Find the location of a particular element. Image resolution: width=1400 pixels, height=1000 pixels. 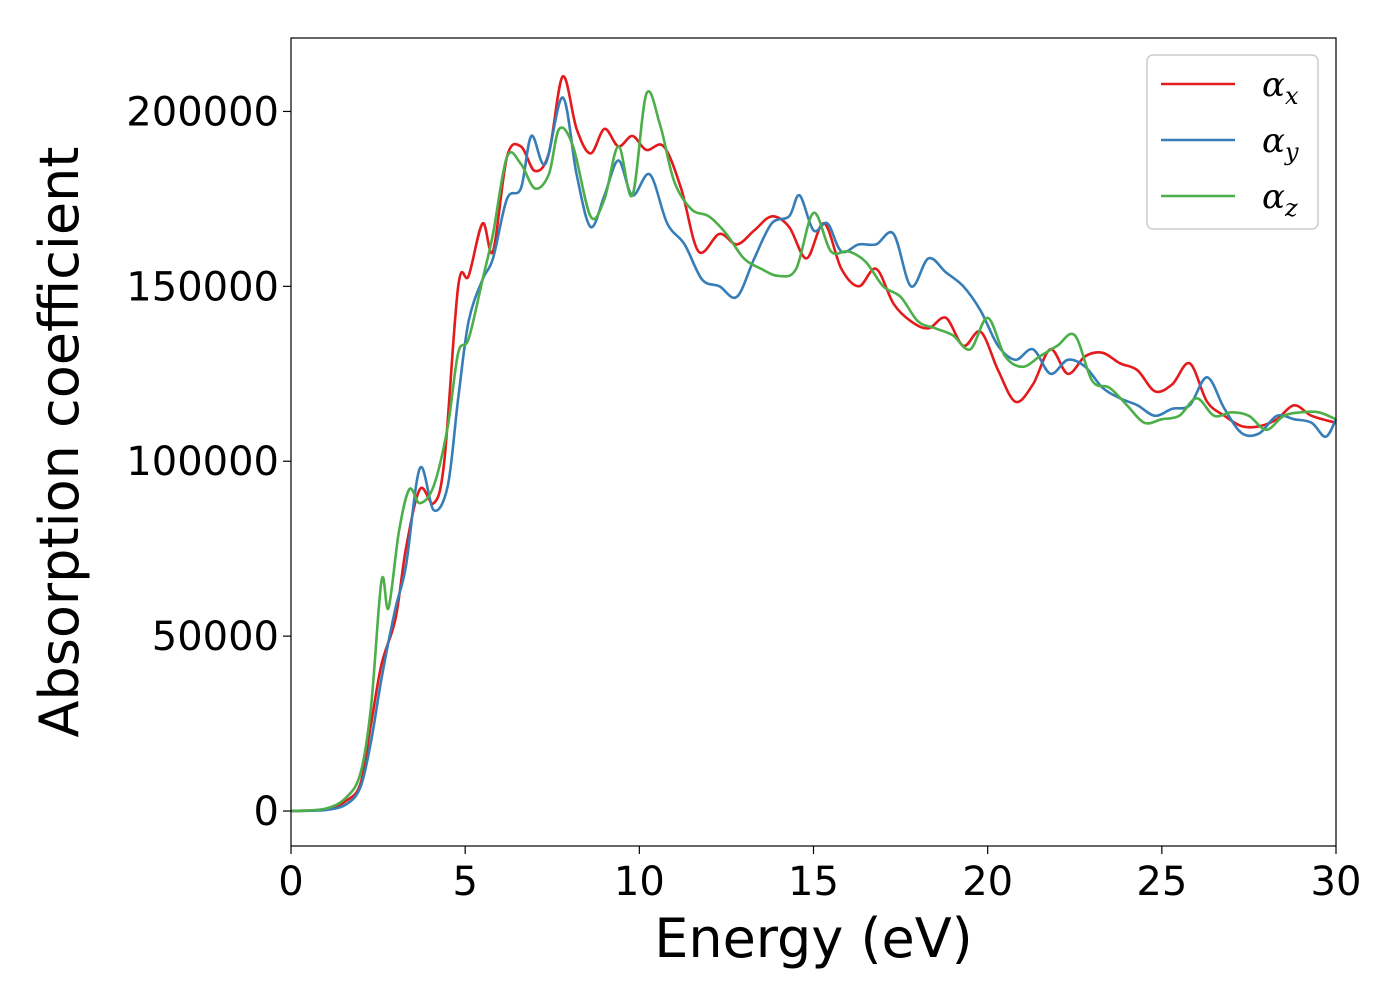

legend-label-z: αz is located at coordinates (1280, 199).